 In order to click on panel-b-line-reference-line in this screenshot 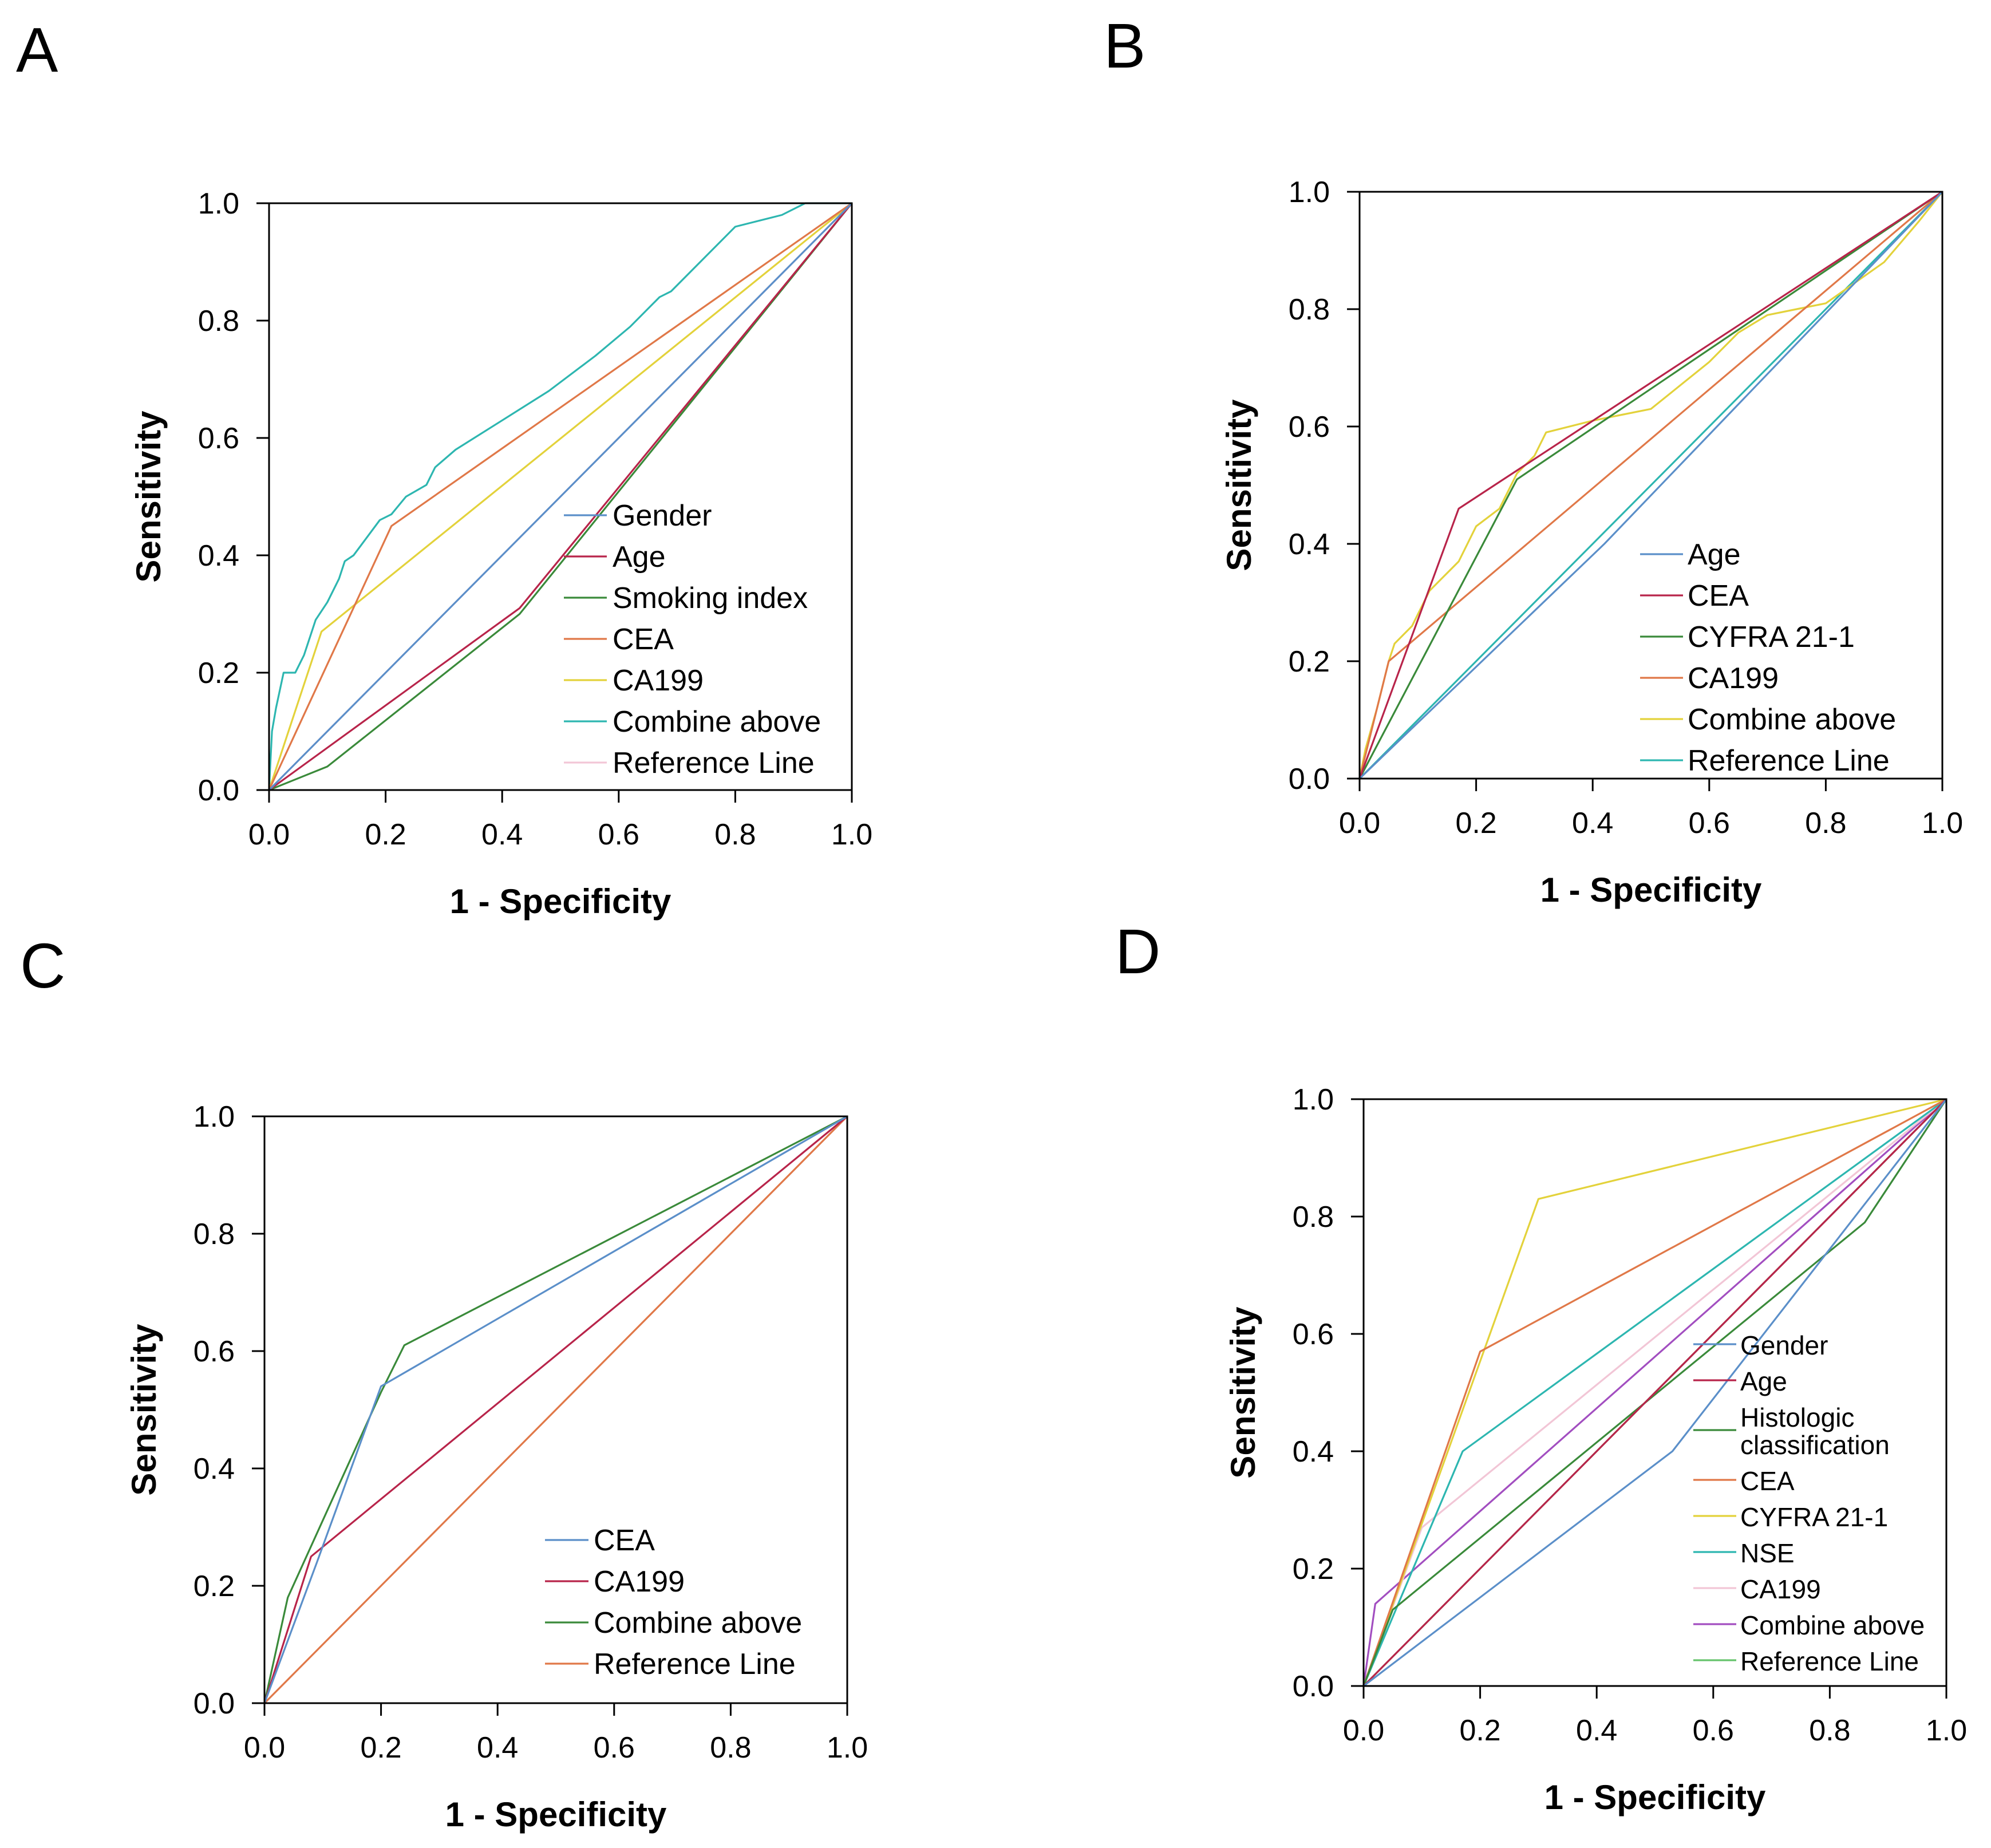, I will do `click(1650, 485)`.